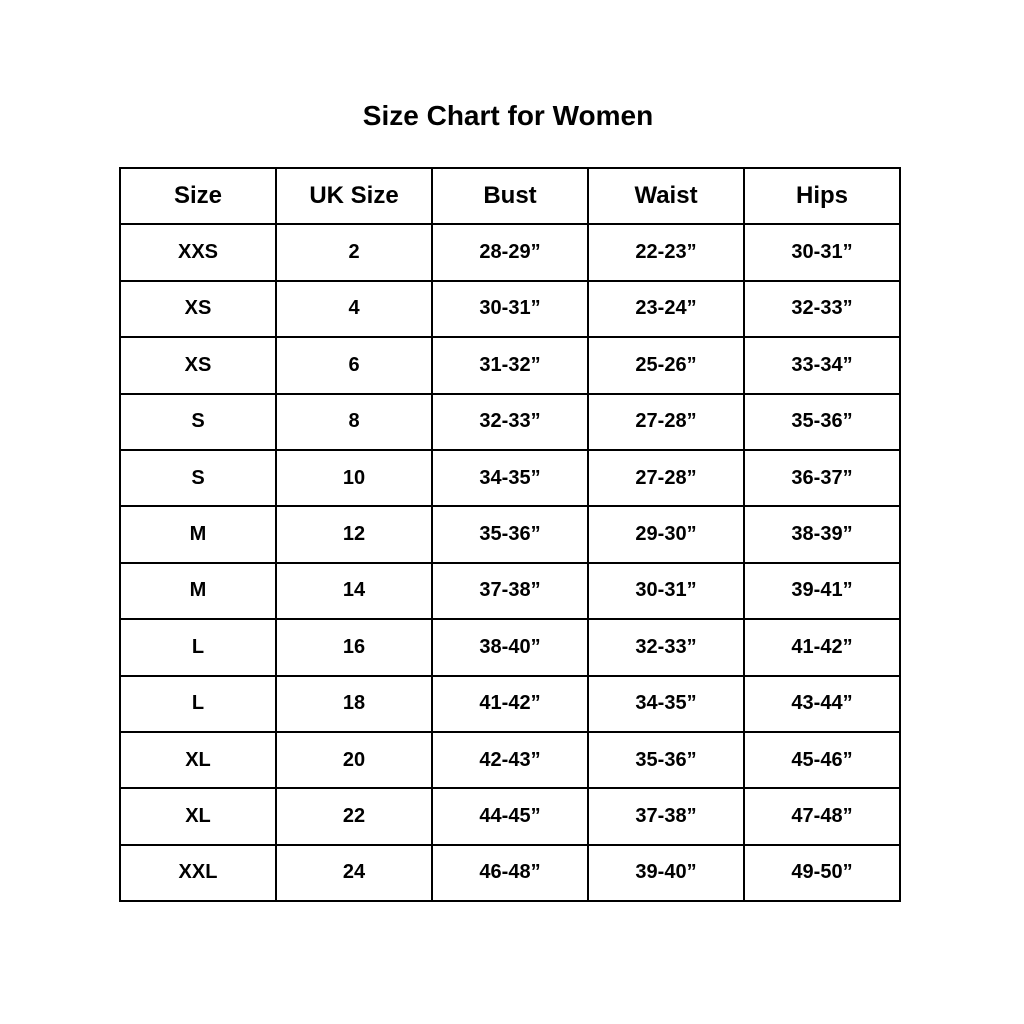  I want to click on column-header-bust: Bust, so click(510, 196).